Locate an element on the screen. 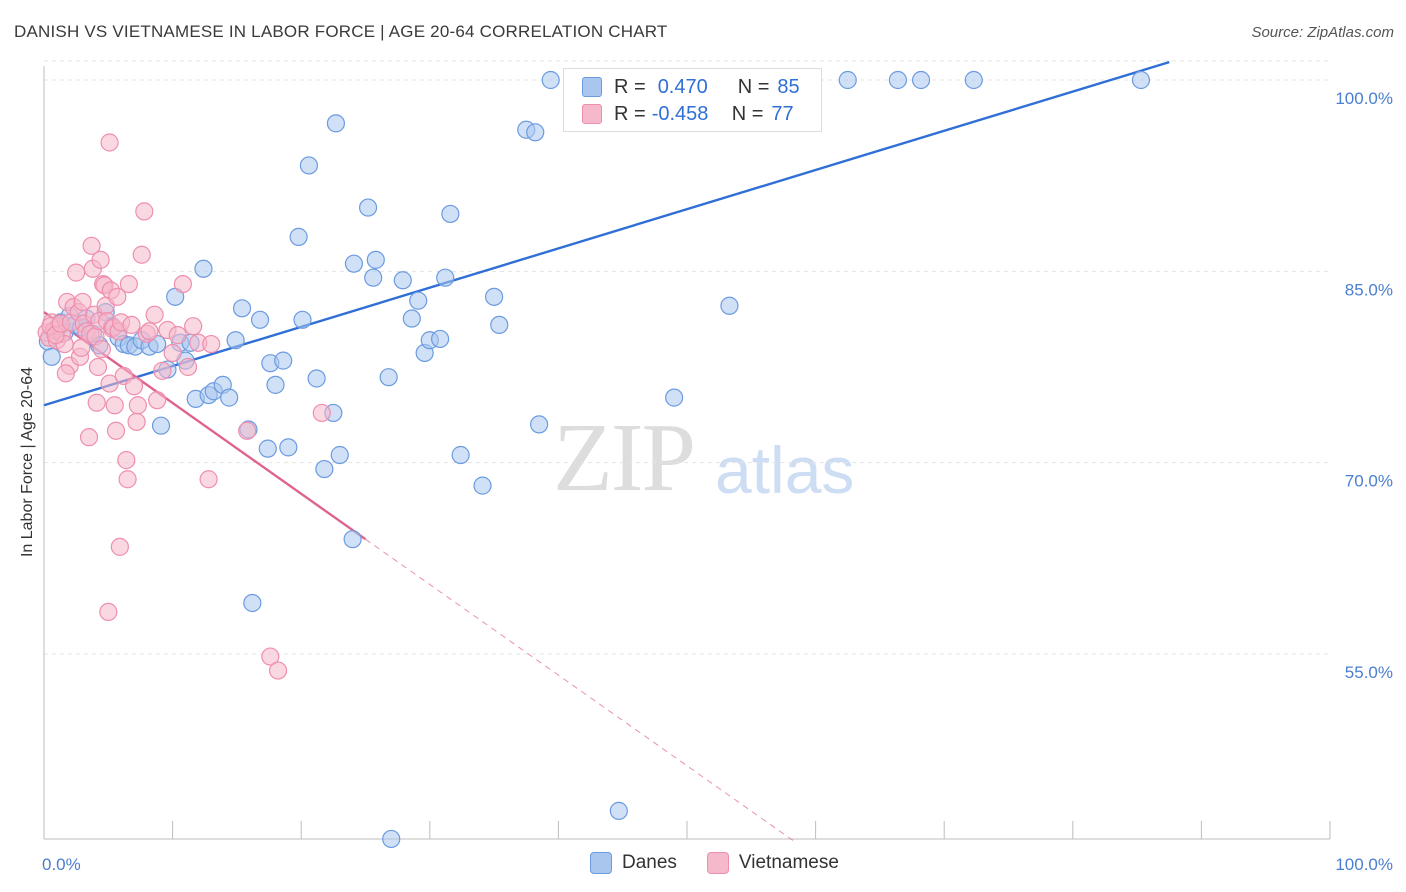  legend-n-value-danes: 85 is located at coordinates (788, 86).